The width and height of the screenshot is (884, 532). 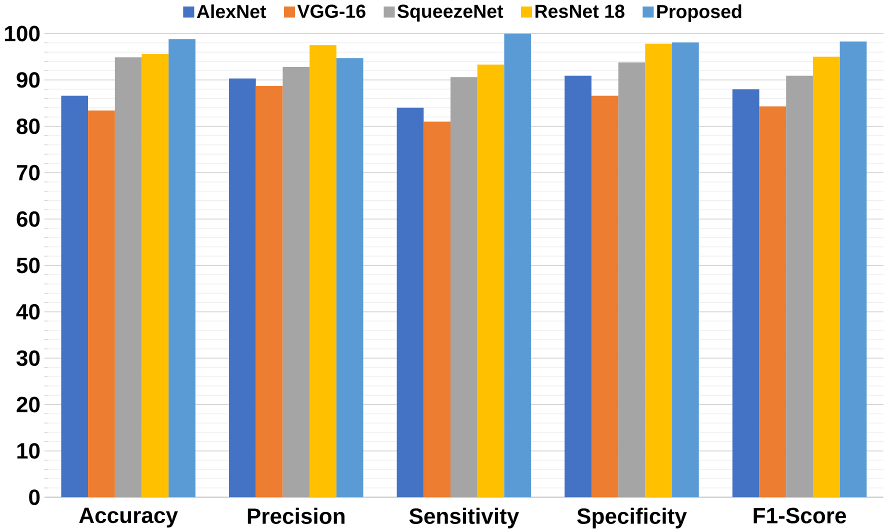 What do you see at coordinates (699, 13) in the screenshot?
I see `legend-label: Proposed` at bounding box center [699, 13].